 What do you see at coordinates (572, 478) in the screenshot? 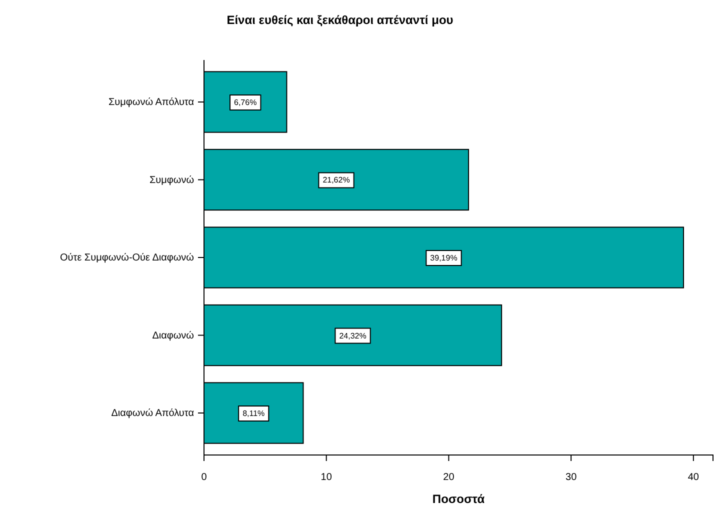
I see `x-tick-label: 30` at bounding box center [572, 478].